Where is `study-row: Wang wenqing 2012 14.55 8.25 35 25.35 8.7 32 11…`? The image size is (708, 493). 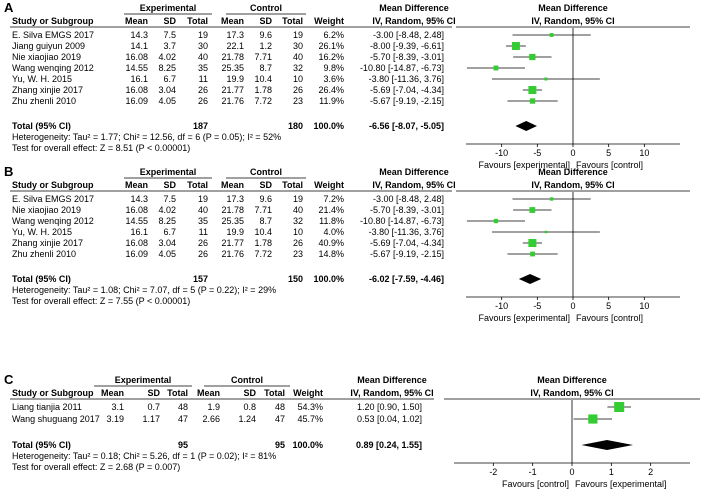 study-row: Wang wenqing 2012 14.55 8.25 35 25.35 8.7 32 11… is located at coordinates (268, 221).